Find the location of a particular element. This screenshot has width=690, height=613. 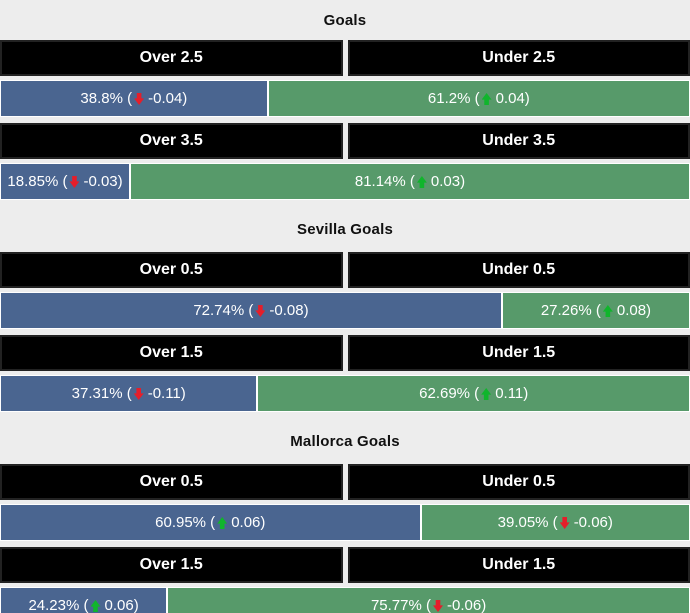

under-market-header: Under 3.5 is located at coordinates (518, 141).